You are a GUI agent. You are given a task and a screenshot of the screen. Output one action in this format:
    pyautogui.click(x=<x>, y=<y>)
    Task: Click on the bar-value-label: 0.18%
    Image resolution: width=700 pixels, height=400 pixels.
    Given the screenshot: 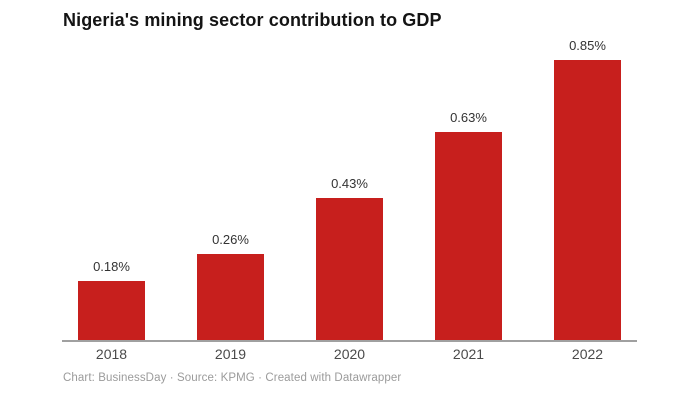 What is the action you would take?
    pyautogui.click(x=111, y=266)
    